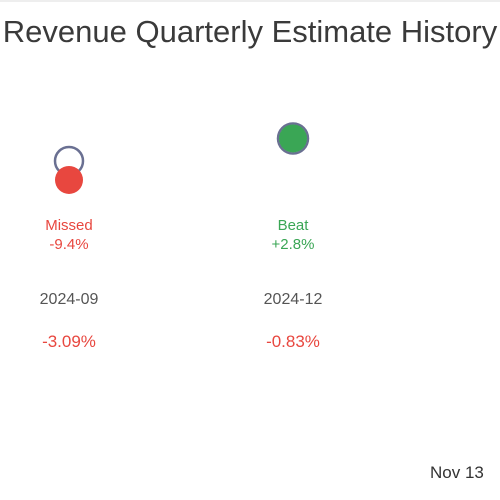  I want to click on quarter-change-label: -0.83%, so click(293, 341).